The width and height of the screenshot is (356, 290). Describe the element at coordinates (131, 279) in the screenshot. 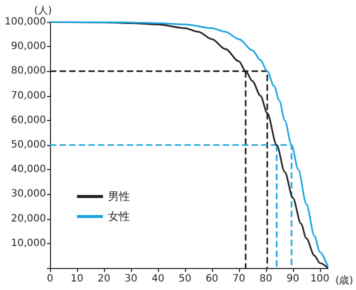

I see `x-tick-label: 30` at that location.